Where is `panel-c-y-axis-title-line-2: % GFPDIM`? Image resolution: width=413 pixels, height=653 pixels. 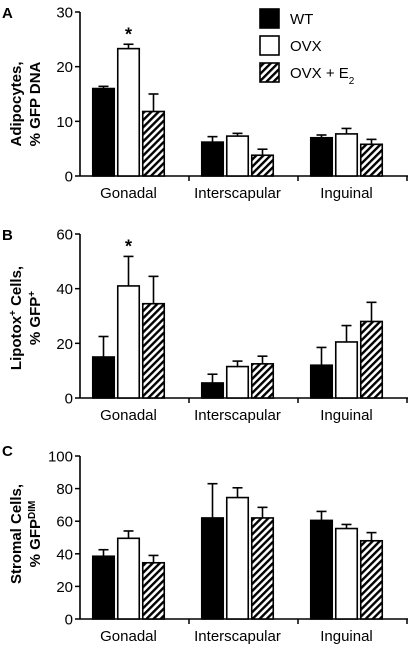 panel-c-y-axis-title-line-2: % GFPDIM is located at coordinates (36, 534).